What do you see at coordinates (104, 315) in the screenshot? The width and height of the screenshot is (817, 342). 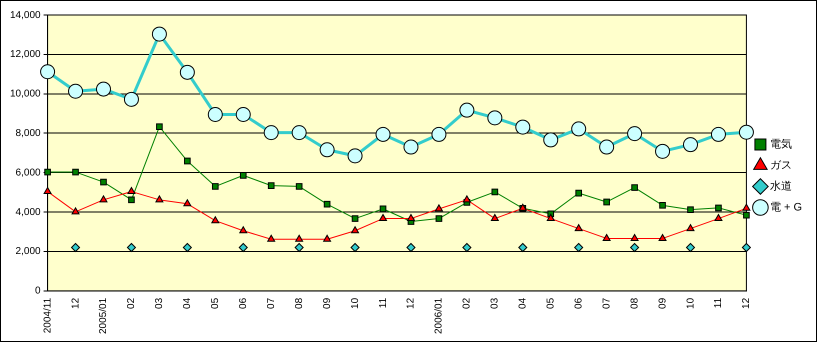 I see `x-tick-label: 2005/01` at bounding box center [104, 315].